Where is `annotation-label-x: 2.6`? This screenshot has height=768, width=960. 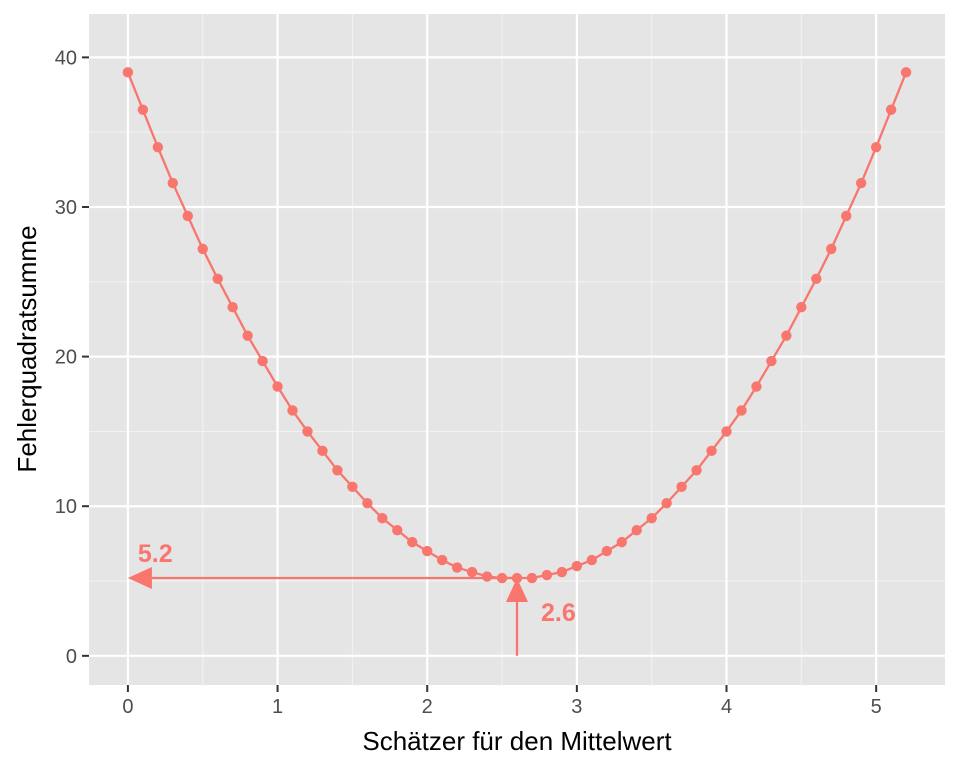 annotation-label-x: 2.6 is located at coordinates (558, 613).